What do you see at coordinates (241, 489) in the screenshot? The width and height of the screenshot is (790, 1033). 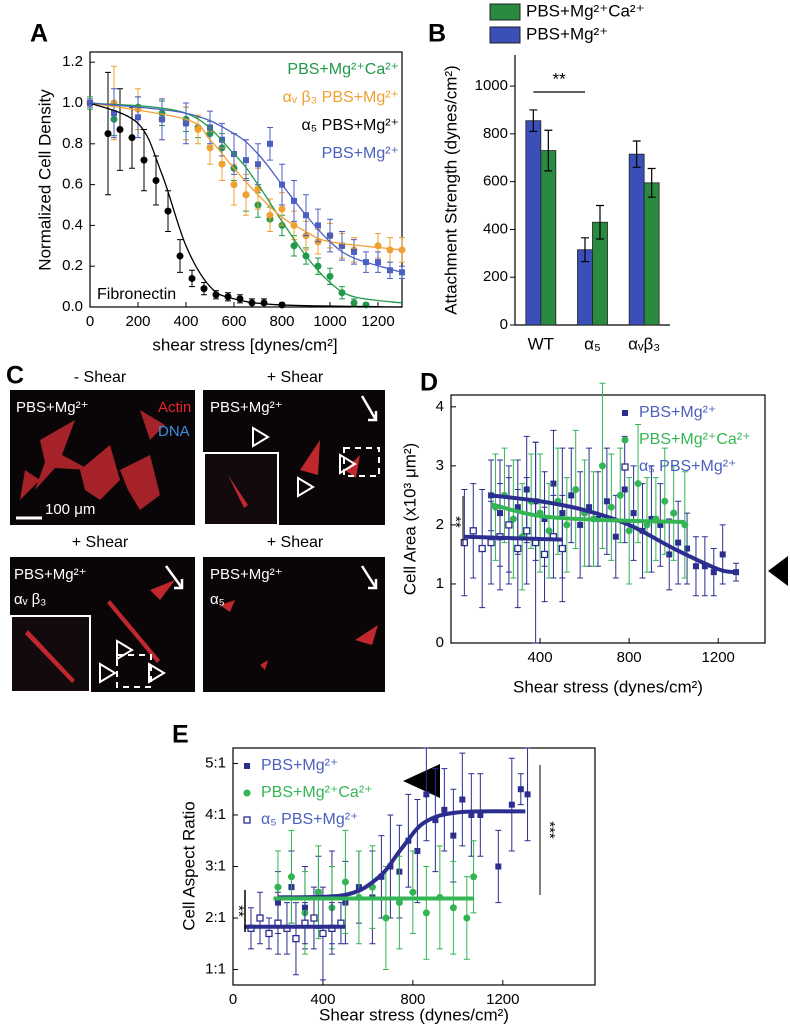 I see `inset` at bounding box center [241, 489].